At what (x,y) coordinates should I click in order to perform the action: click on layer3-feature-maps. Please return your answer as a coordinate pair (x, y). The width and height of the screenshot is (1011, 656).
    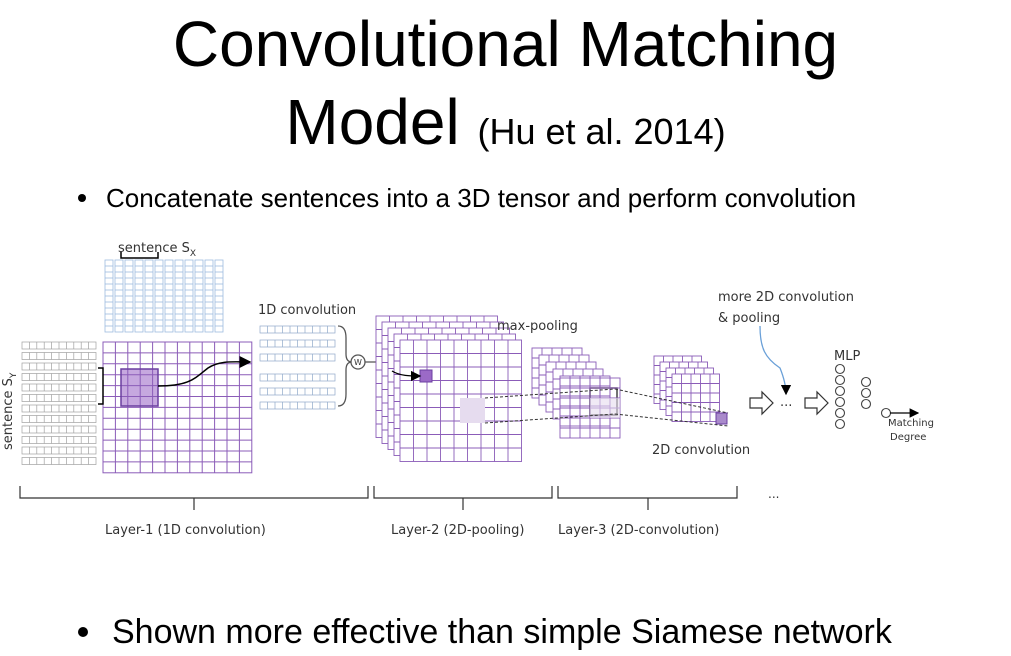
    Looking at the image, I should click on (690, 390).